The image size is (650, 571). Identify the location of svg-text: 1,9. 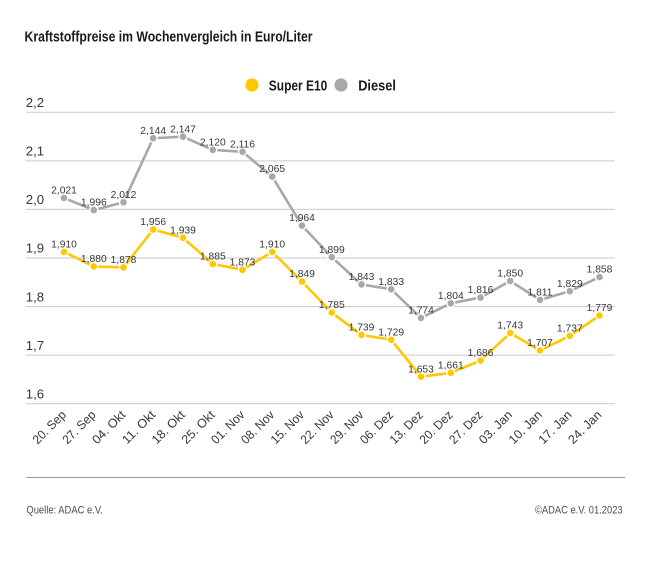
(35, 248).